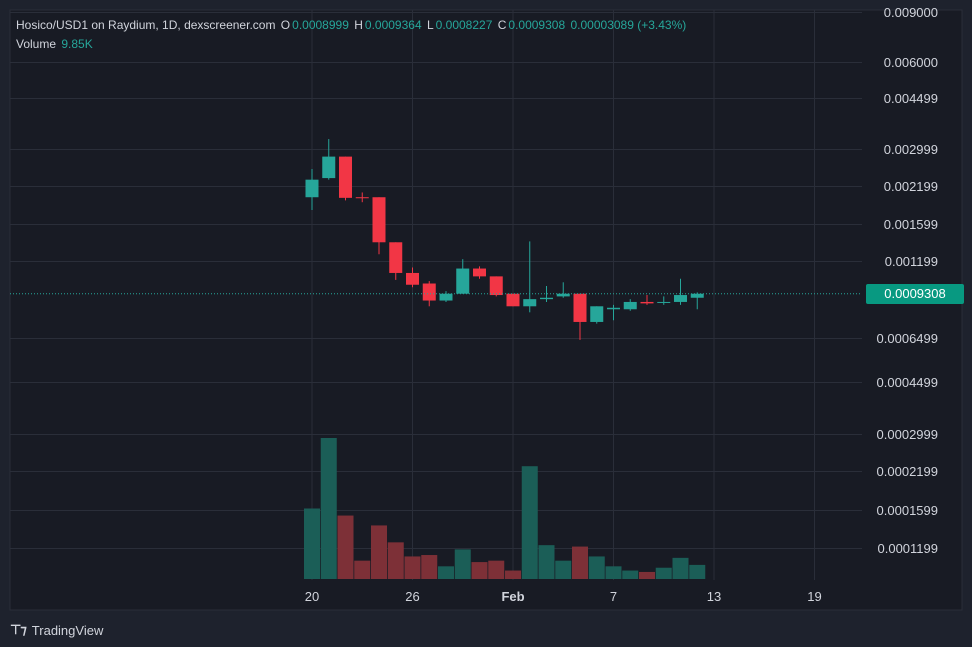 This screenshot has height=647, width=972. What do you see at coordinates (911, 149) in the screenshot?
I see `price-axis-label: 0.002999` at bounding box center [911, 149].